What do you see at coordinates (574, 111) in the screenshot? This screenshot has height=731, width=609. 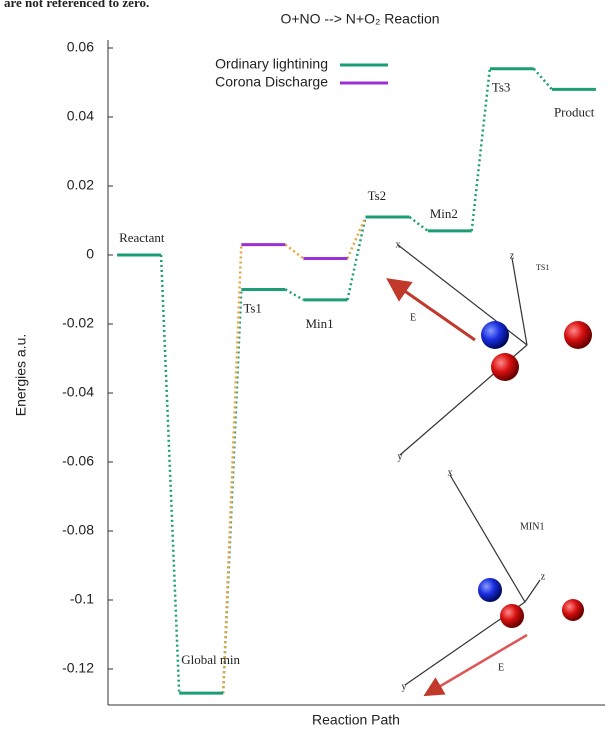 I see `level-label: Product` at bounding box center [574, 111].